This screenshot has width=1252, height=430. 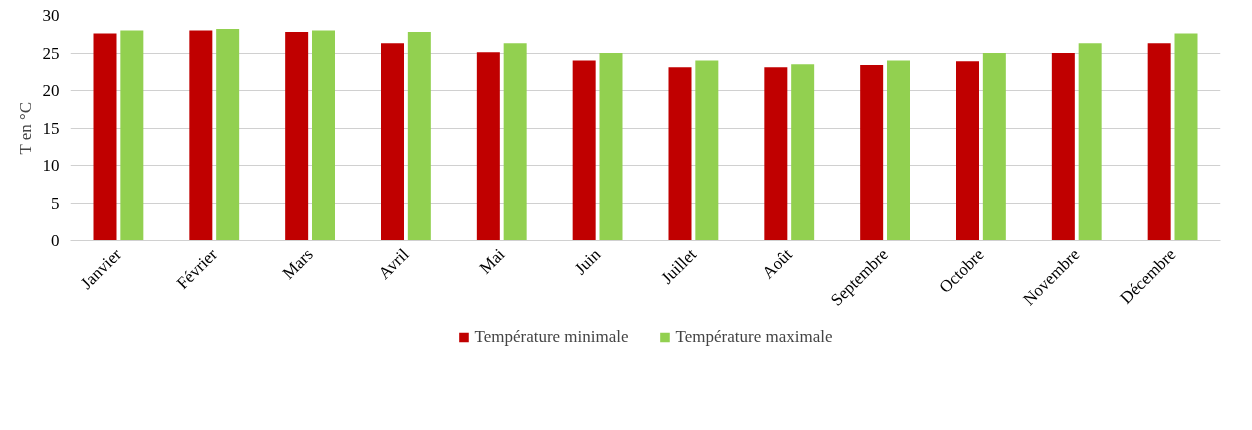 What do you see at coordinates (51, 53) in the screenshot?
I see `y-tick-label: 25` at bounding box center [51, 53].